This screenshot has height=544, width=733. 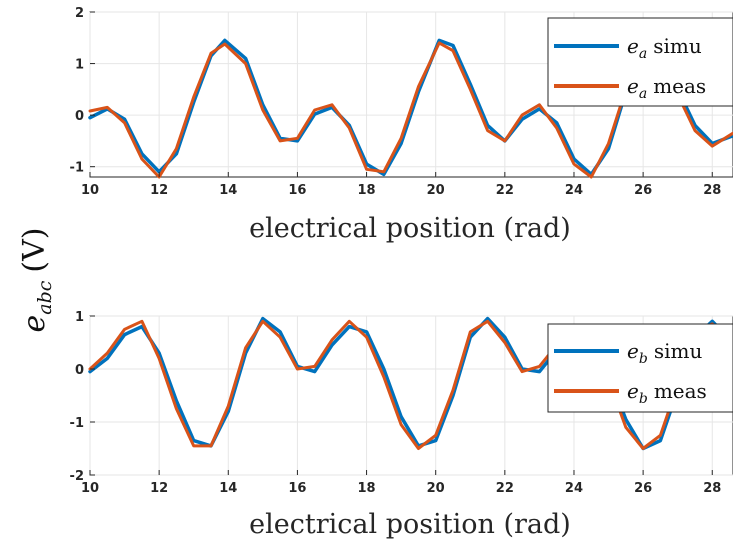 What do you see at coordinates (34, 324) in the screenshot?
I see `y-axis-label-symbol: e` at bounding box center [34, 324].